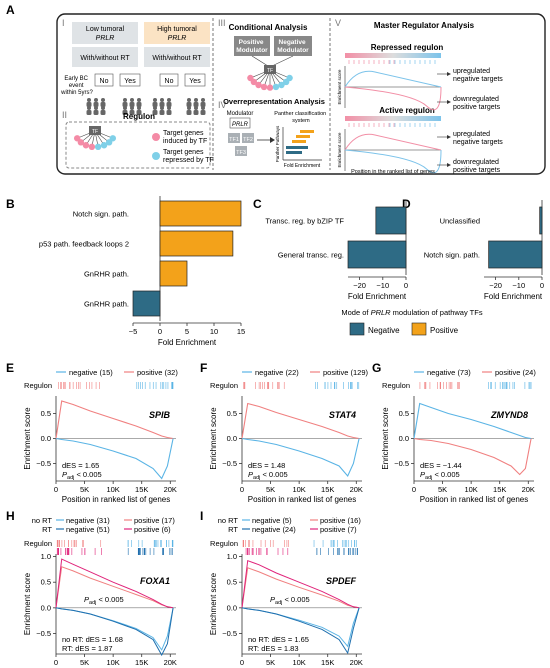 The image size is (550, 668). I want to click on des-value: dES = −1.44, so click(441, 465).